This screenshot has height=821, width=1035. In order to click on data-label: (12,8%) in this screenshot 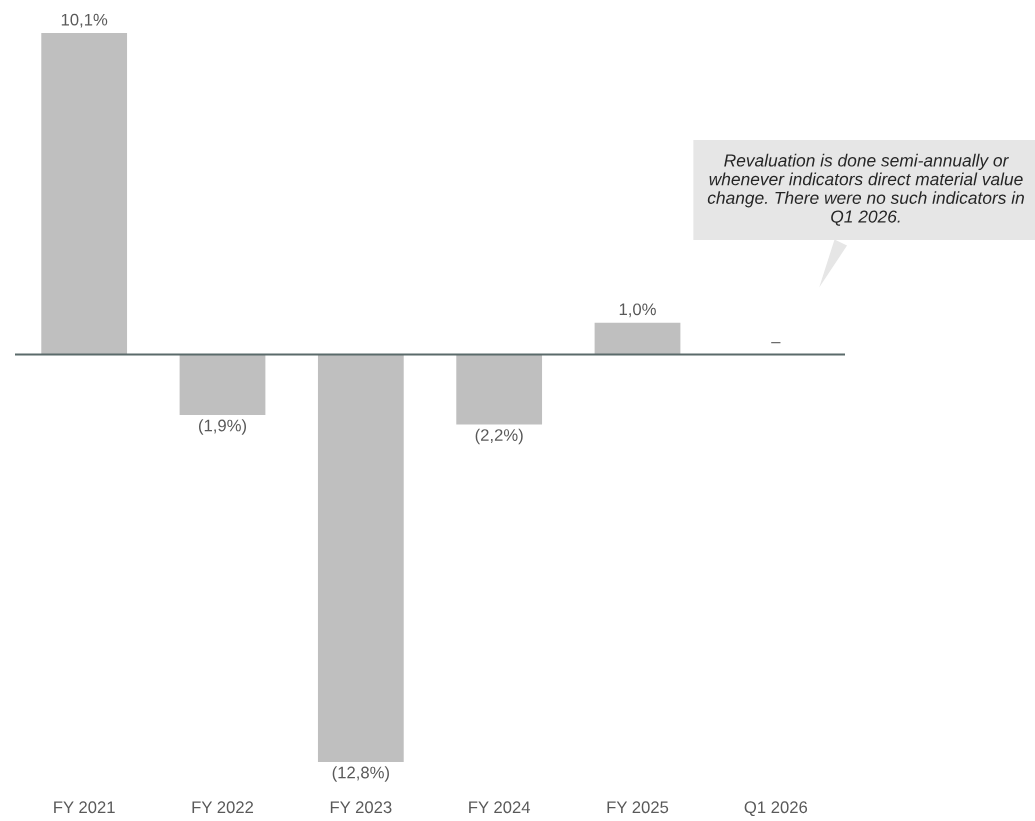, I will do `click(360, 774)`.